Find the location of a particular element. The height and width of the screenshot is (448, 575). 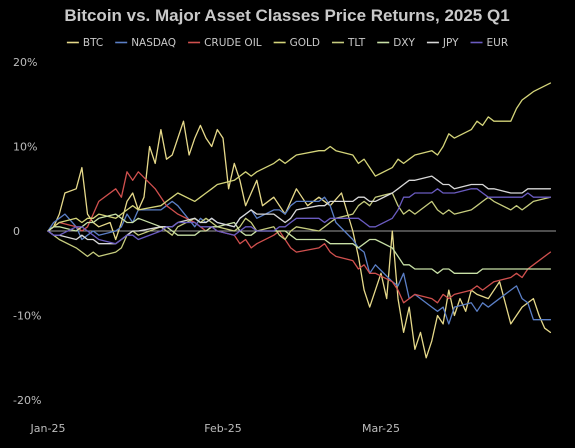

legend-item-eur: EUR is located at coordinates (489, 43).